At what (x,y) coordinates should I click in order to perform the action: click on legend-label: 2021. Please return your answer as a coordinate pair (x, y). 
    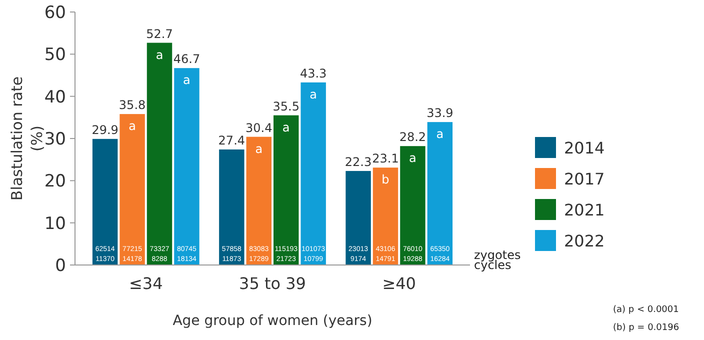
    Looking at the image, I should click on (584, 210).